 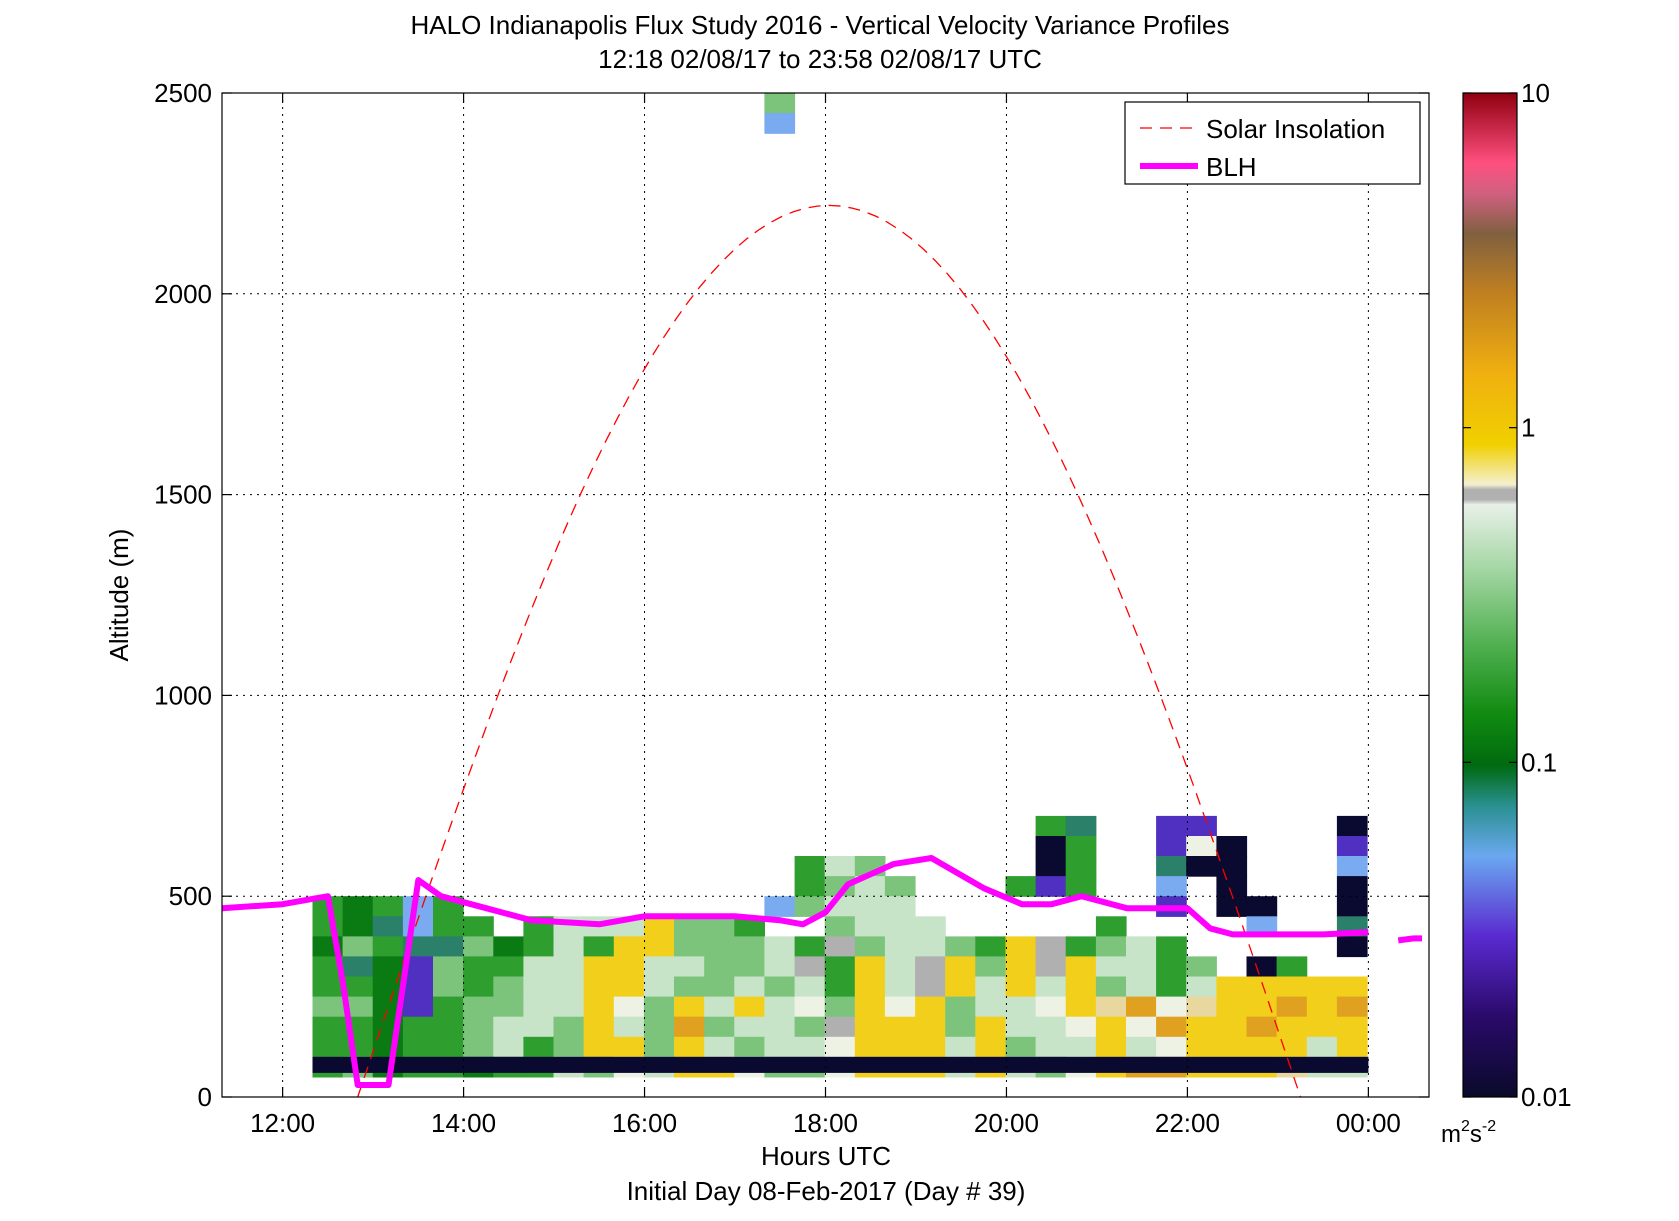 I want to click on x-tick-label: 18:00, so click(x=825, y=1123).